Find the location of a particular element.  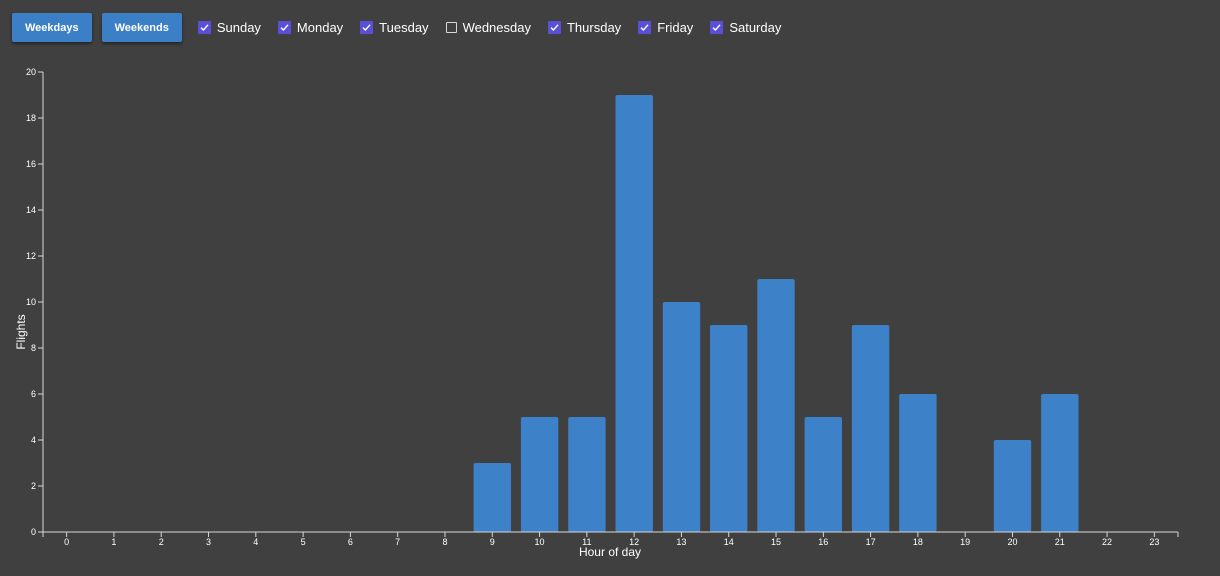

x-tick-label: 9 is located at coordinates (492, 542).